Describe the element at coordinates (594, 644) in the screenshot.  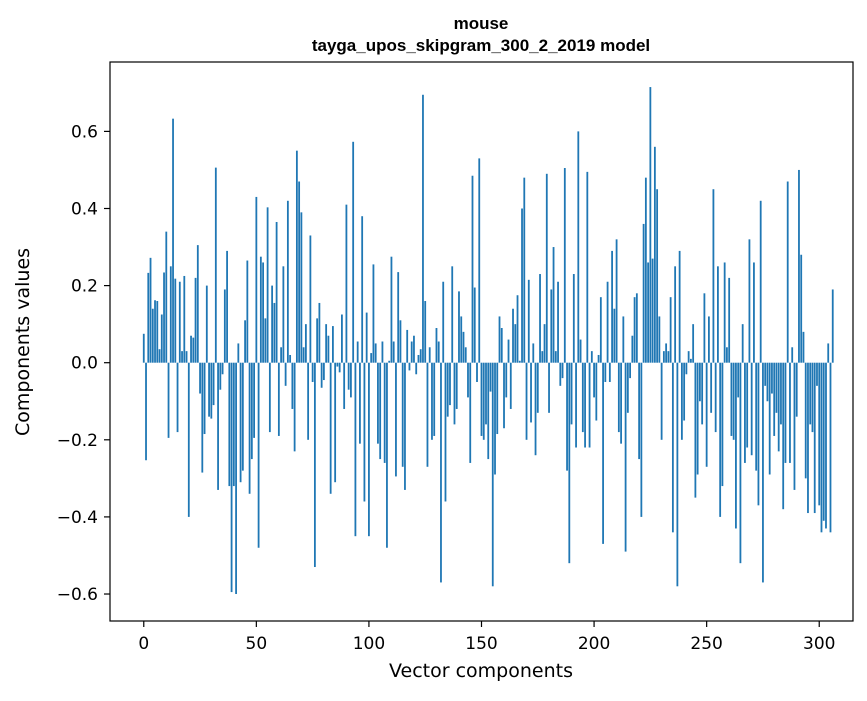
I see `x-tick-label: 200` at that location.